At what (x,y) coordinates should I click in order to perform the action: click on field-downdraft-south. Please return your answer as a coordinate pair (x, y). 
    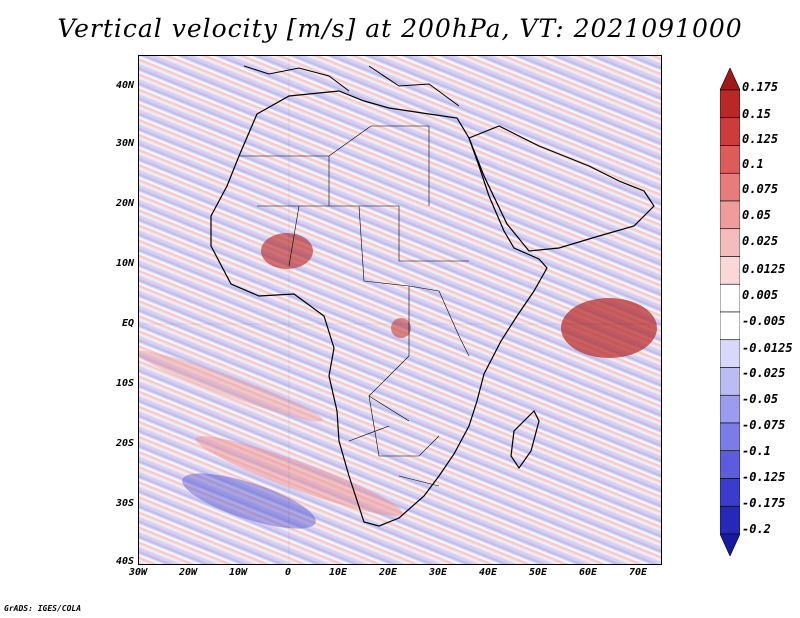
    Looking at the image, I should click on (249, 501).